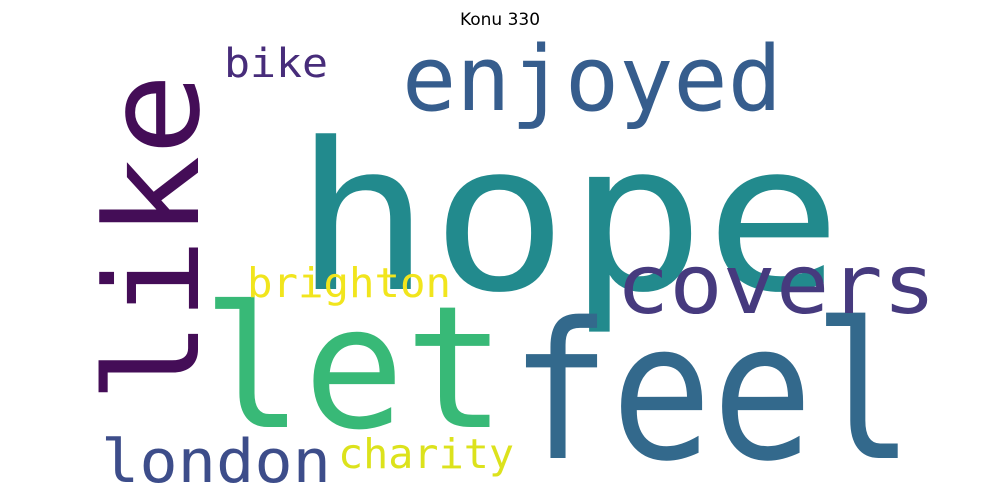 The width and height of the screenshot is (1000, 500). Describe the element at coordinates (153, 238) in the screenshot. I see `word-like: like` at that location.